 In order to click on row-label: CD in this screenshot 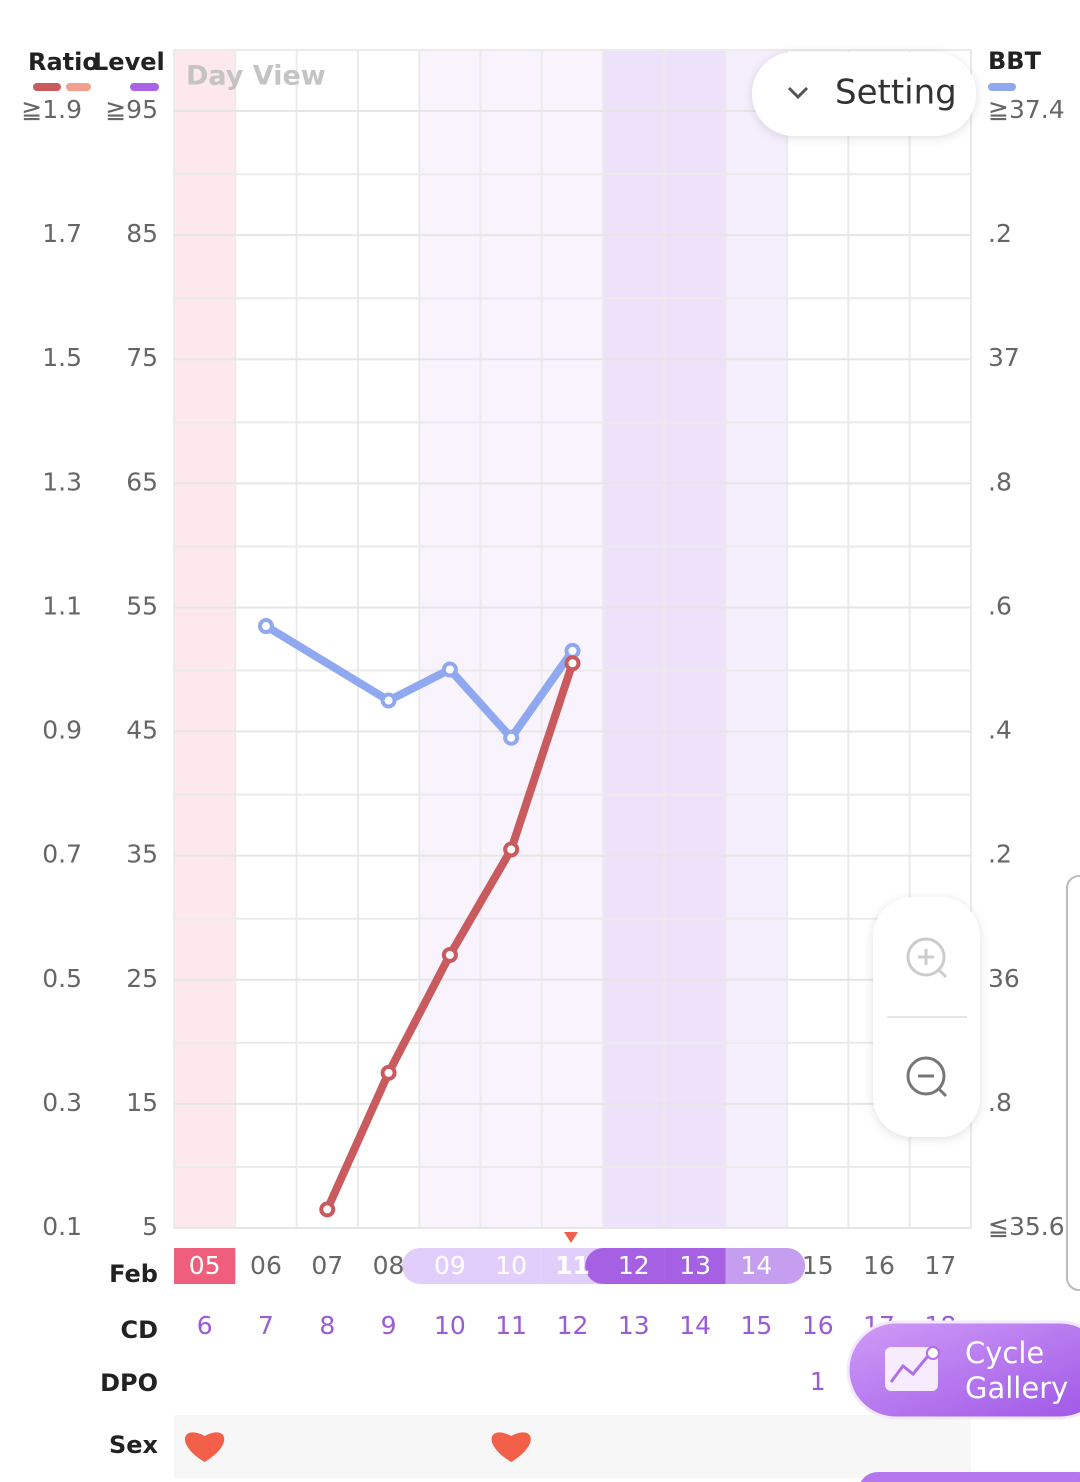, I will do `click(139, 1330)`.